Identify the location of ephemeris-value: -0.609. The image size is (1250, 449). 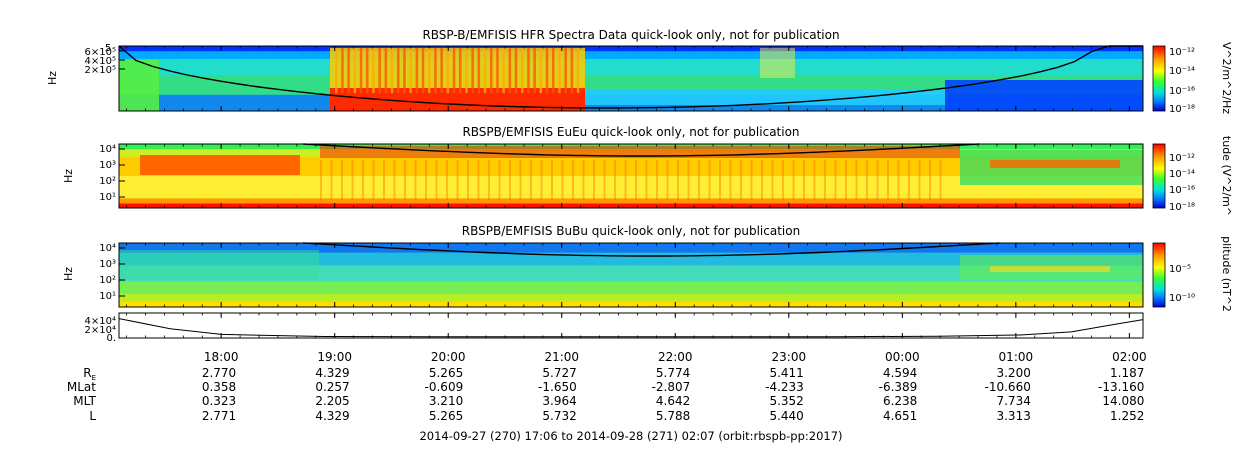
(444, 387).